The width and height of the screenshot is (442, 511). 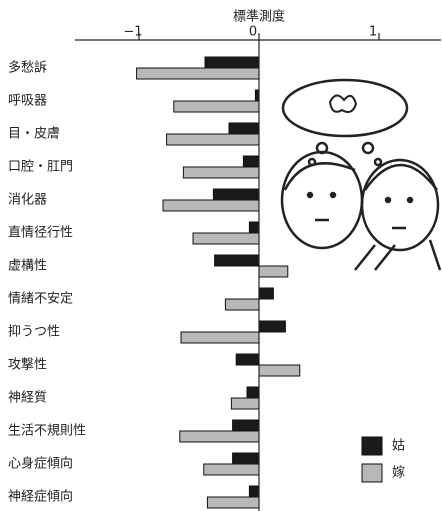 What do you see at coordinates (40, 464) in the screenshot?
I see `y-tick-label: 心身症傾向` at bounding box center [40, 464].